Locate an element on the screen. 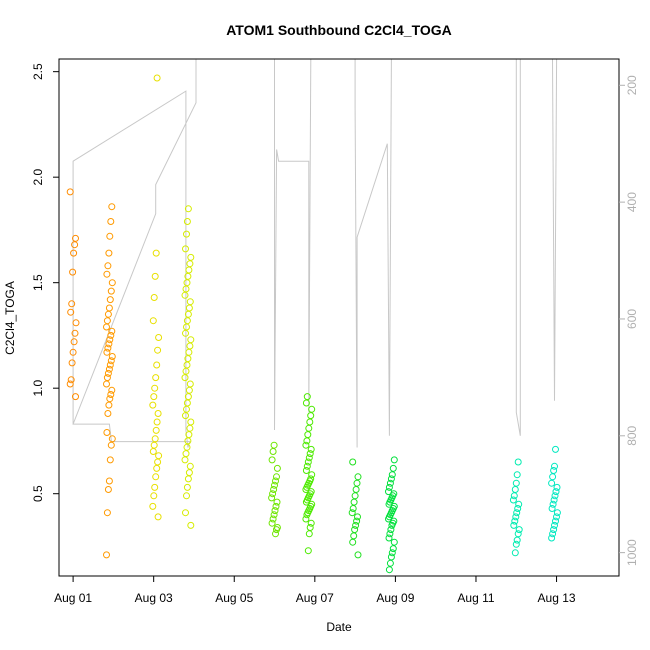 Image resolution: width=650 pixels, height=650 pixels. y-tick-label: 0.5 is located at coordinates (38, 493).